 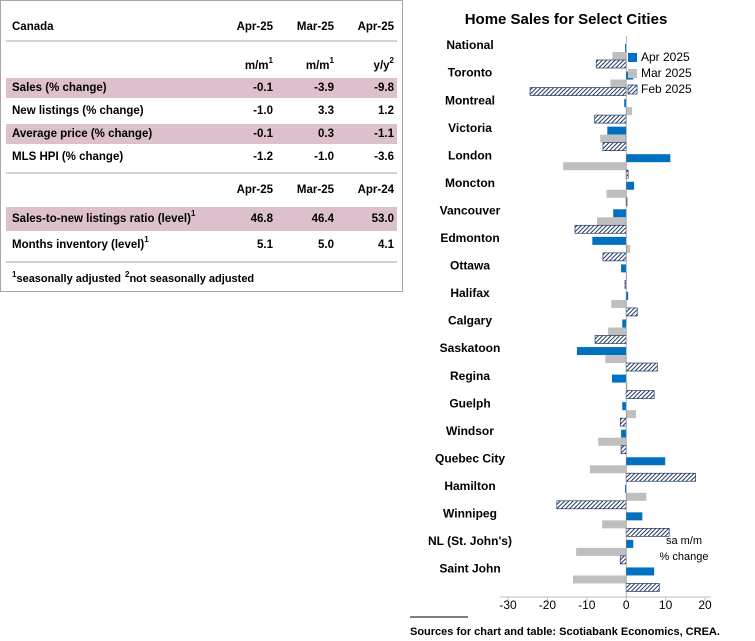 What do you see at coordinates (470, 73) in the screenshot?
I see `category-label: Toronto` at bounding box center [470, 73].